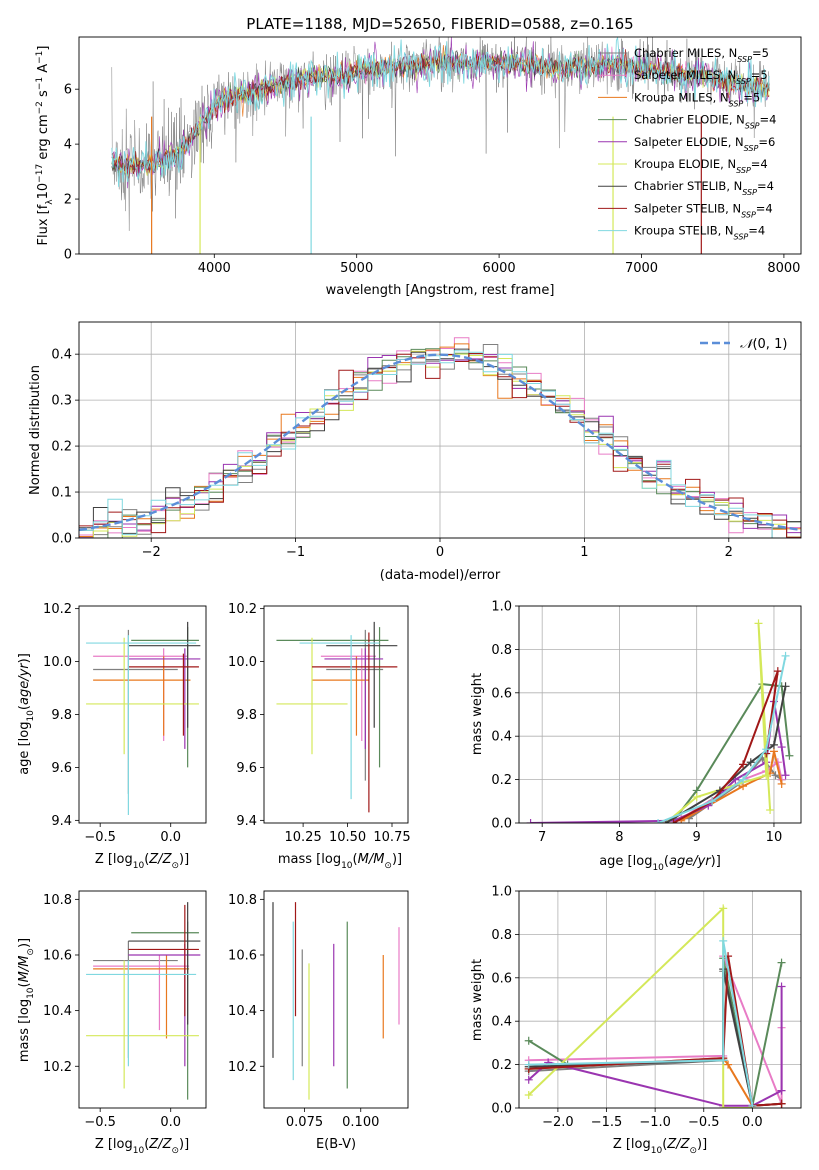 This screenshot has height=1170, width=819. I want to click on x-tick-label: 0.075, so click(304, 1122).